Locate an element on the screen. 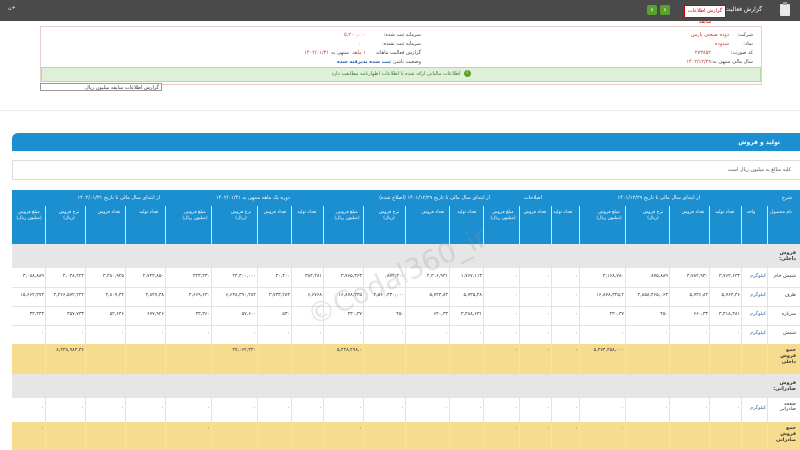 The image size is (800, 450). capital-value: ۵,۲۰۰,۰۰۰ is located at coordinates (355, 35).